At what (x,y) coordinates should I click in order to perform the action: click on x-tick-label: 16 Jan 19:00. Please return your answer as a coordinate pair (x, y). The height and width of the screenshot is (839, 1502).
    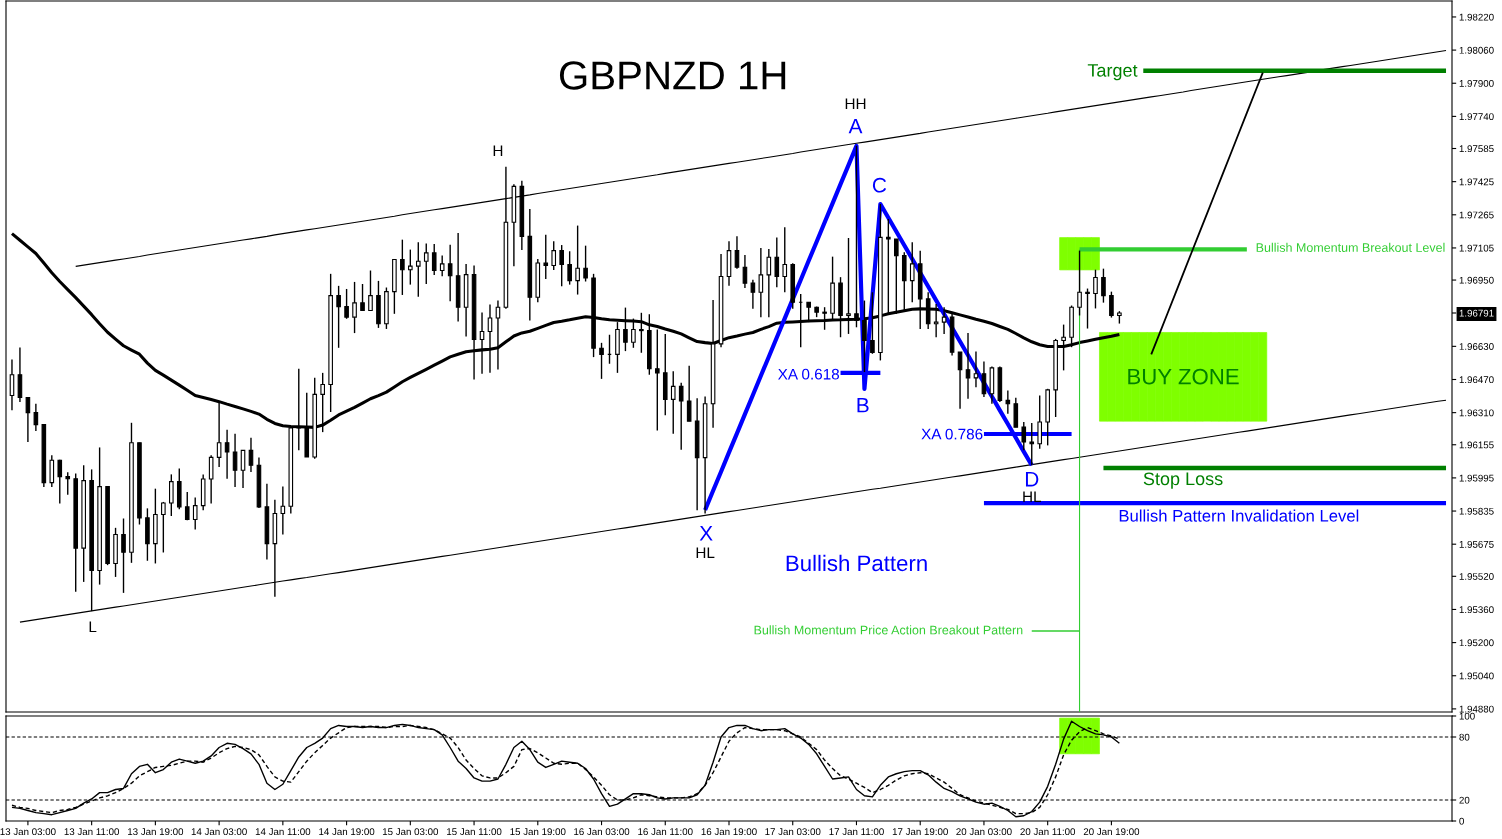
    Looking at the image, I should click on (729, 832).